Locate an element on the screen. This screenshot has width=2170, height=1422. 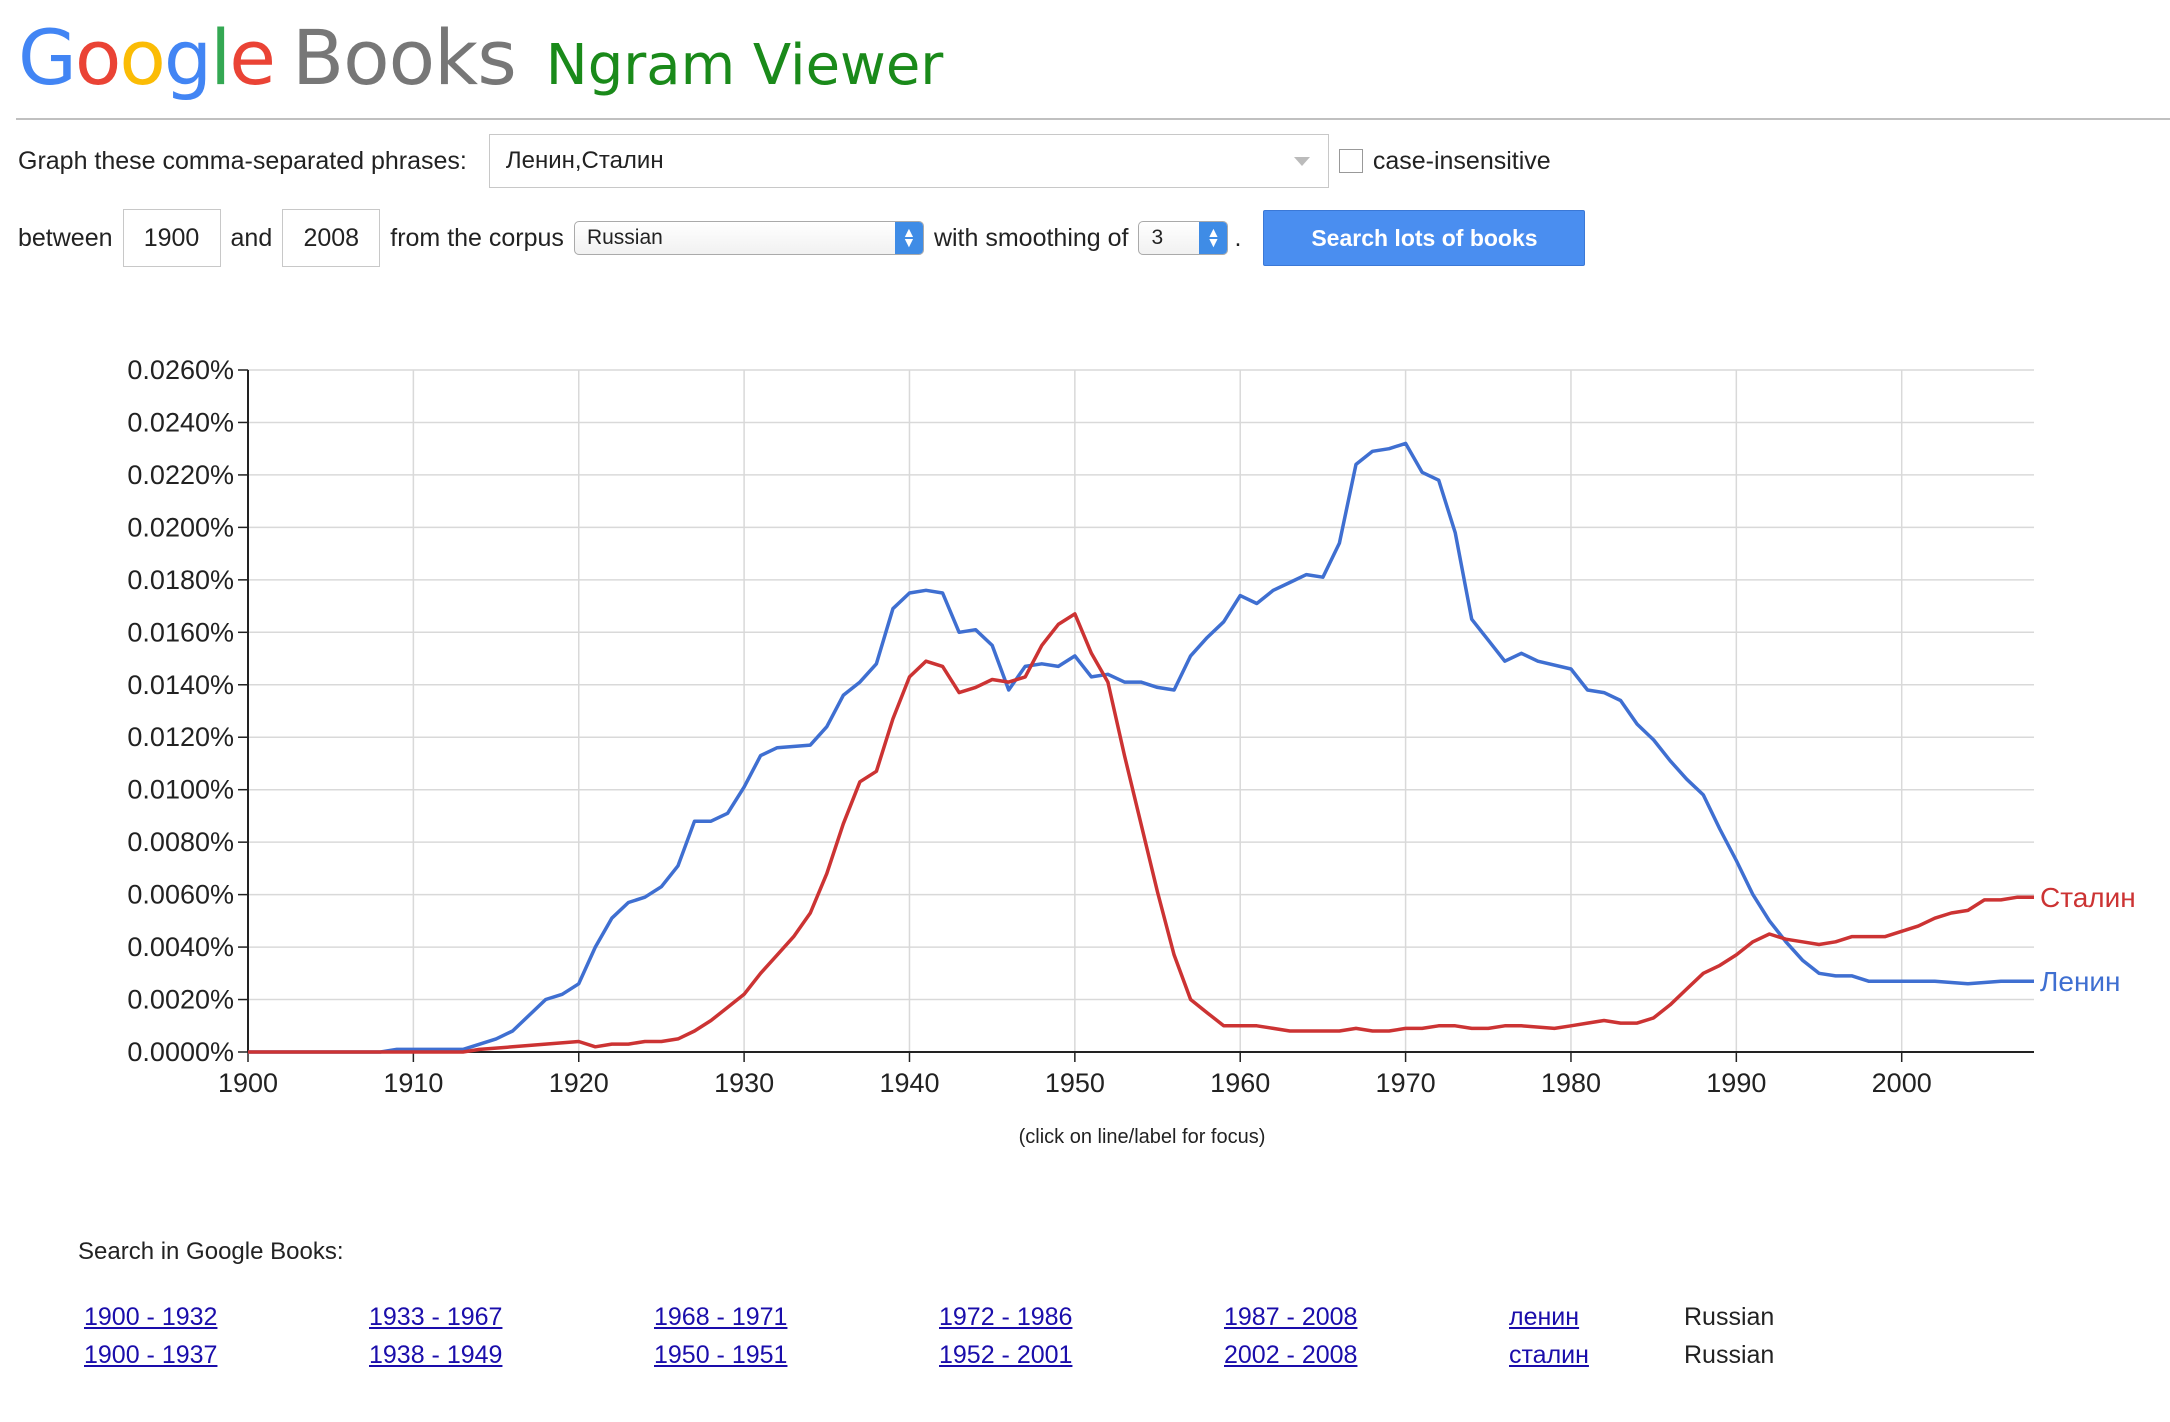
case-insensitive-label: case-insensitive is located at coordinates (1461, 160).